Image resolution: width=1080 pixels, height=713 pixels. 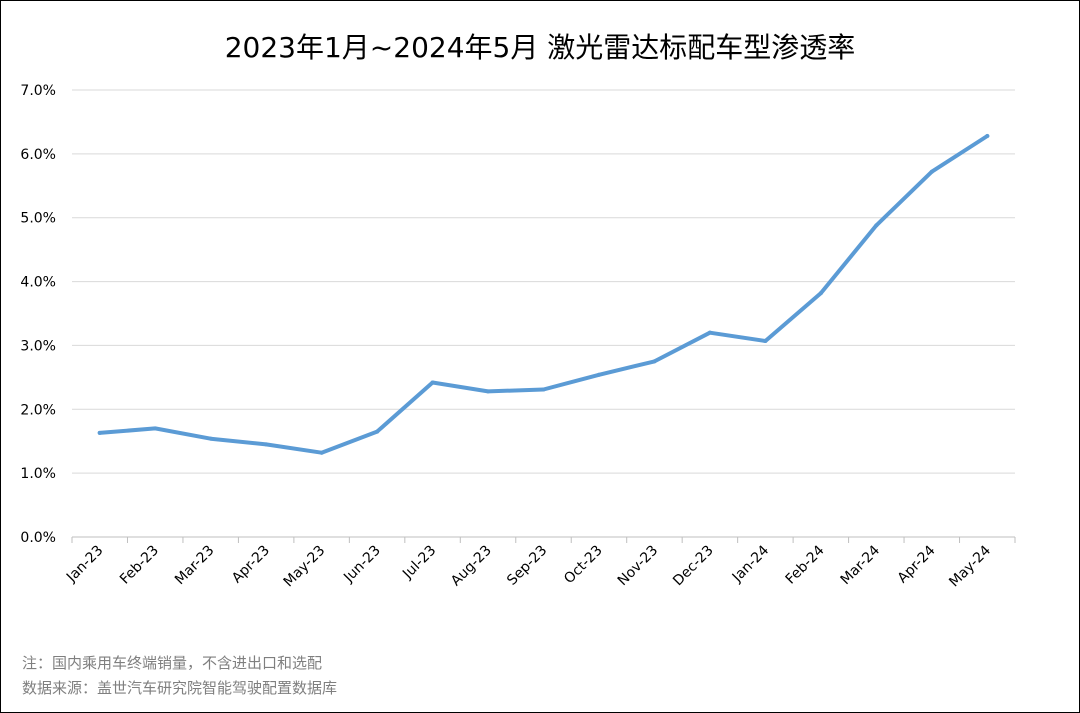 What do you see at coordinates (38, 155) in the screenshot?
I see `y-tick-label: 6.0%` at bounding box center [38, 155].